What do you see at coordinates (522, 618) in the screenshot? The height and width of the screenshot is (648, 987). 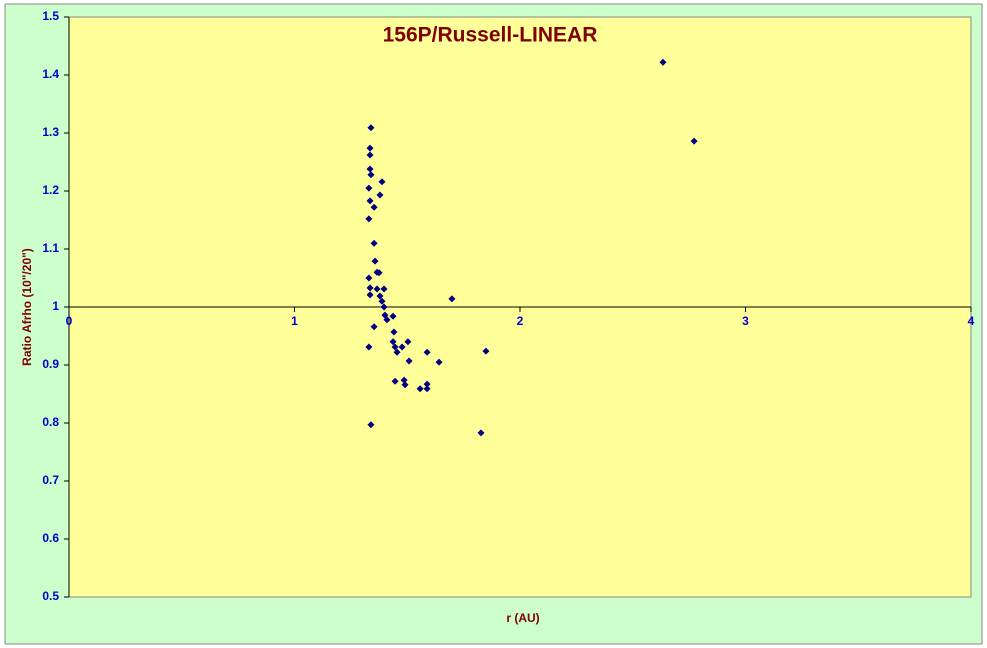 I see `x-axis-label: r (AU)` at bounding box center [522, 618].